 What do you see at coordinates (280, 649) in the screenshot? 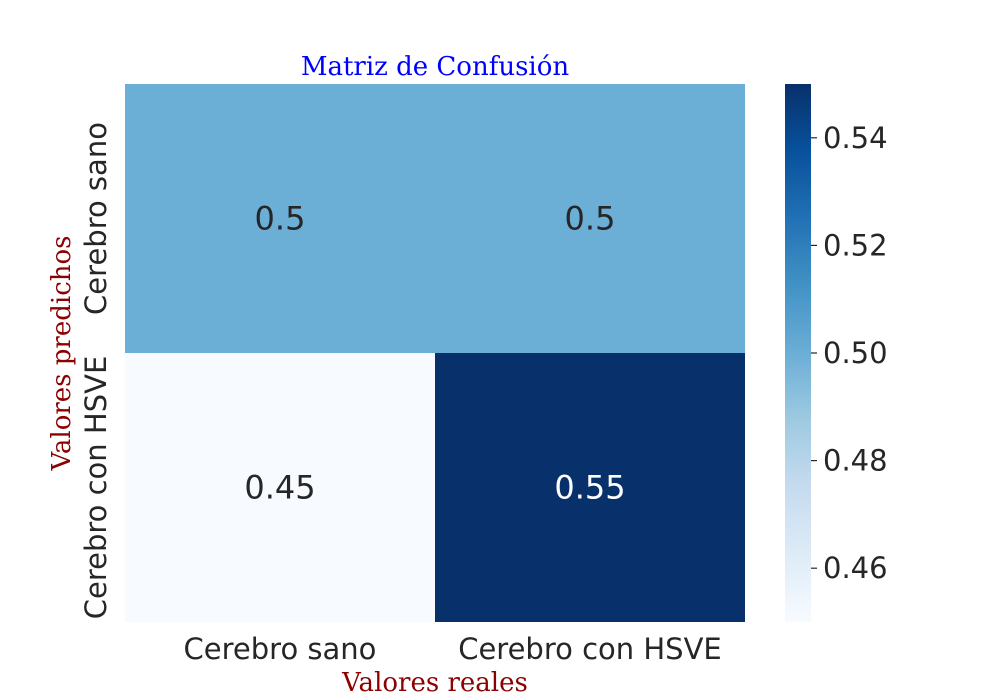
I see `x-tick-label: Cerebro sano` at bounding box center [280, 649].